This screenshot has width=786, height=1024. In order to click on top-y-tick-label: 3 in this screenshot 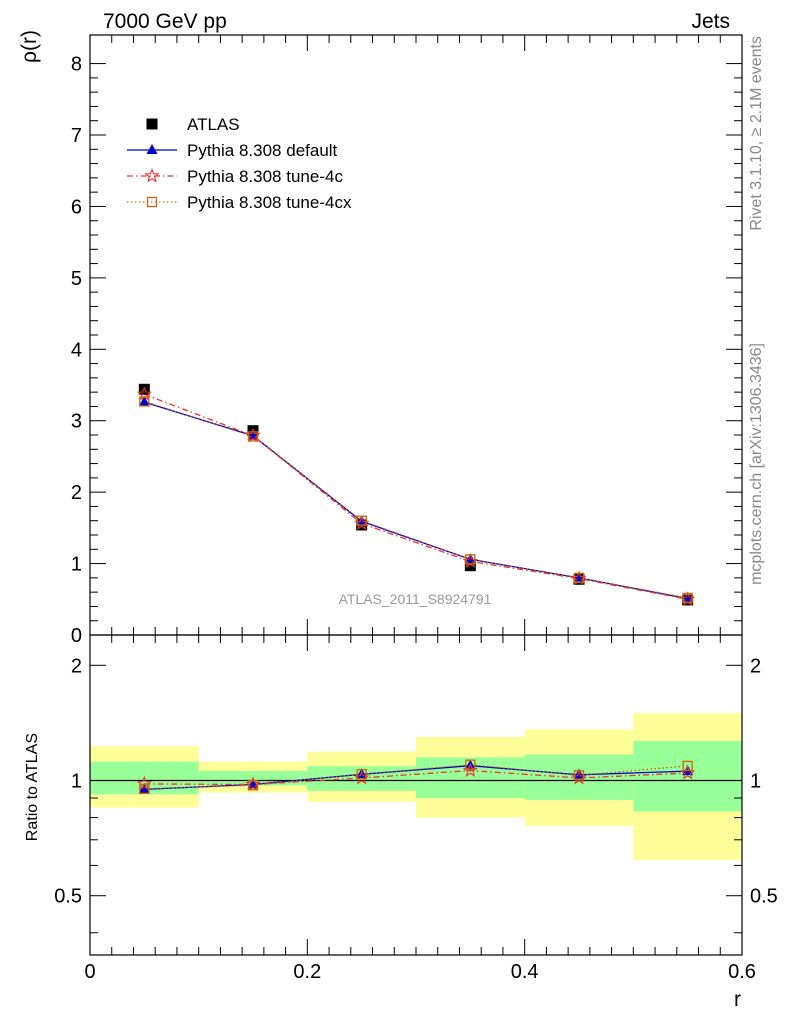, I will do `click(76, 422)`.